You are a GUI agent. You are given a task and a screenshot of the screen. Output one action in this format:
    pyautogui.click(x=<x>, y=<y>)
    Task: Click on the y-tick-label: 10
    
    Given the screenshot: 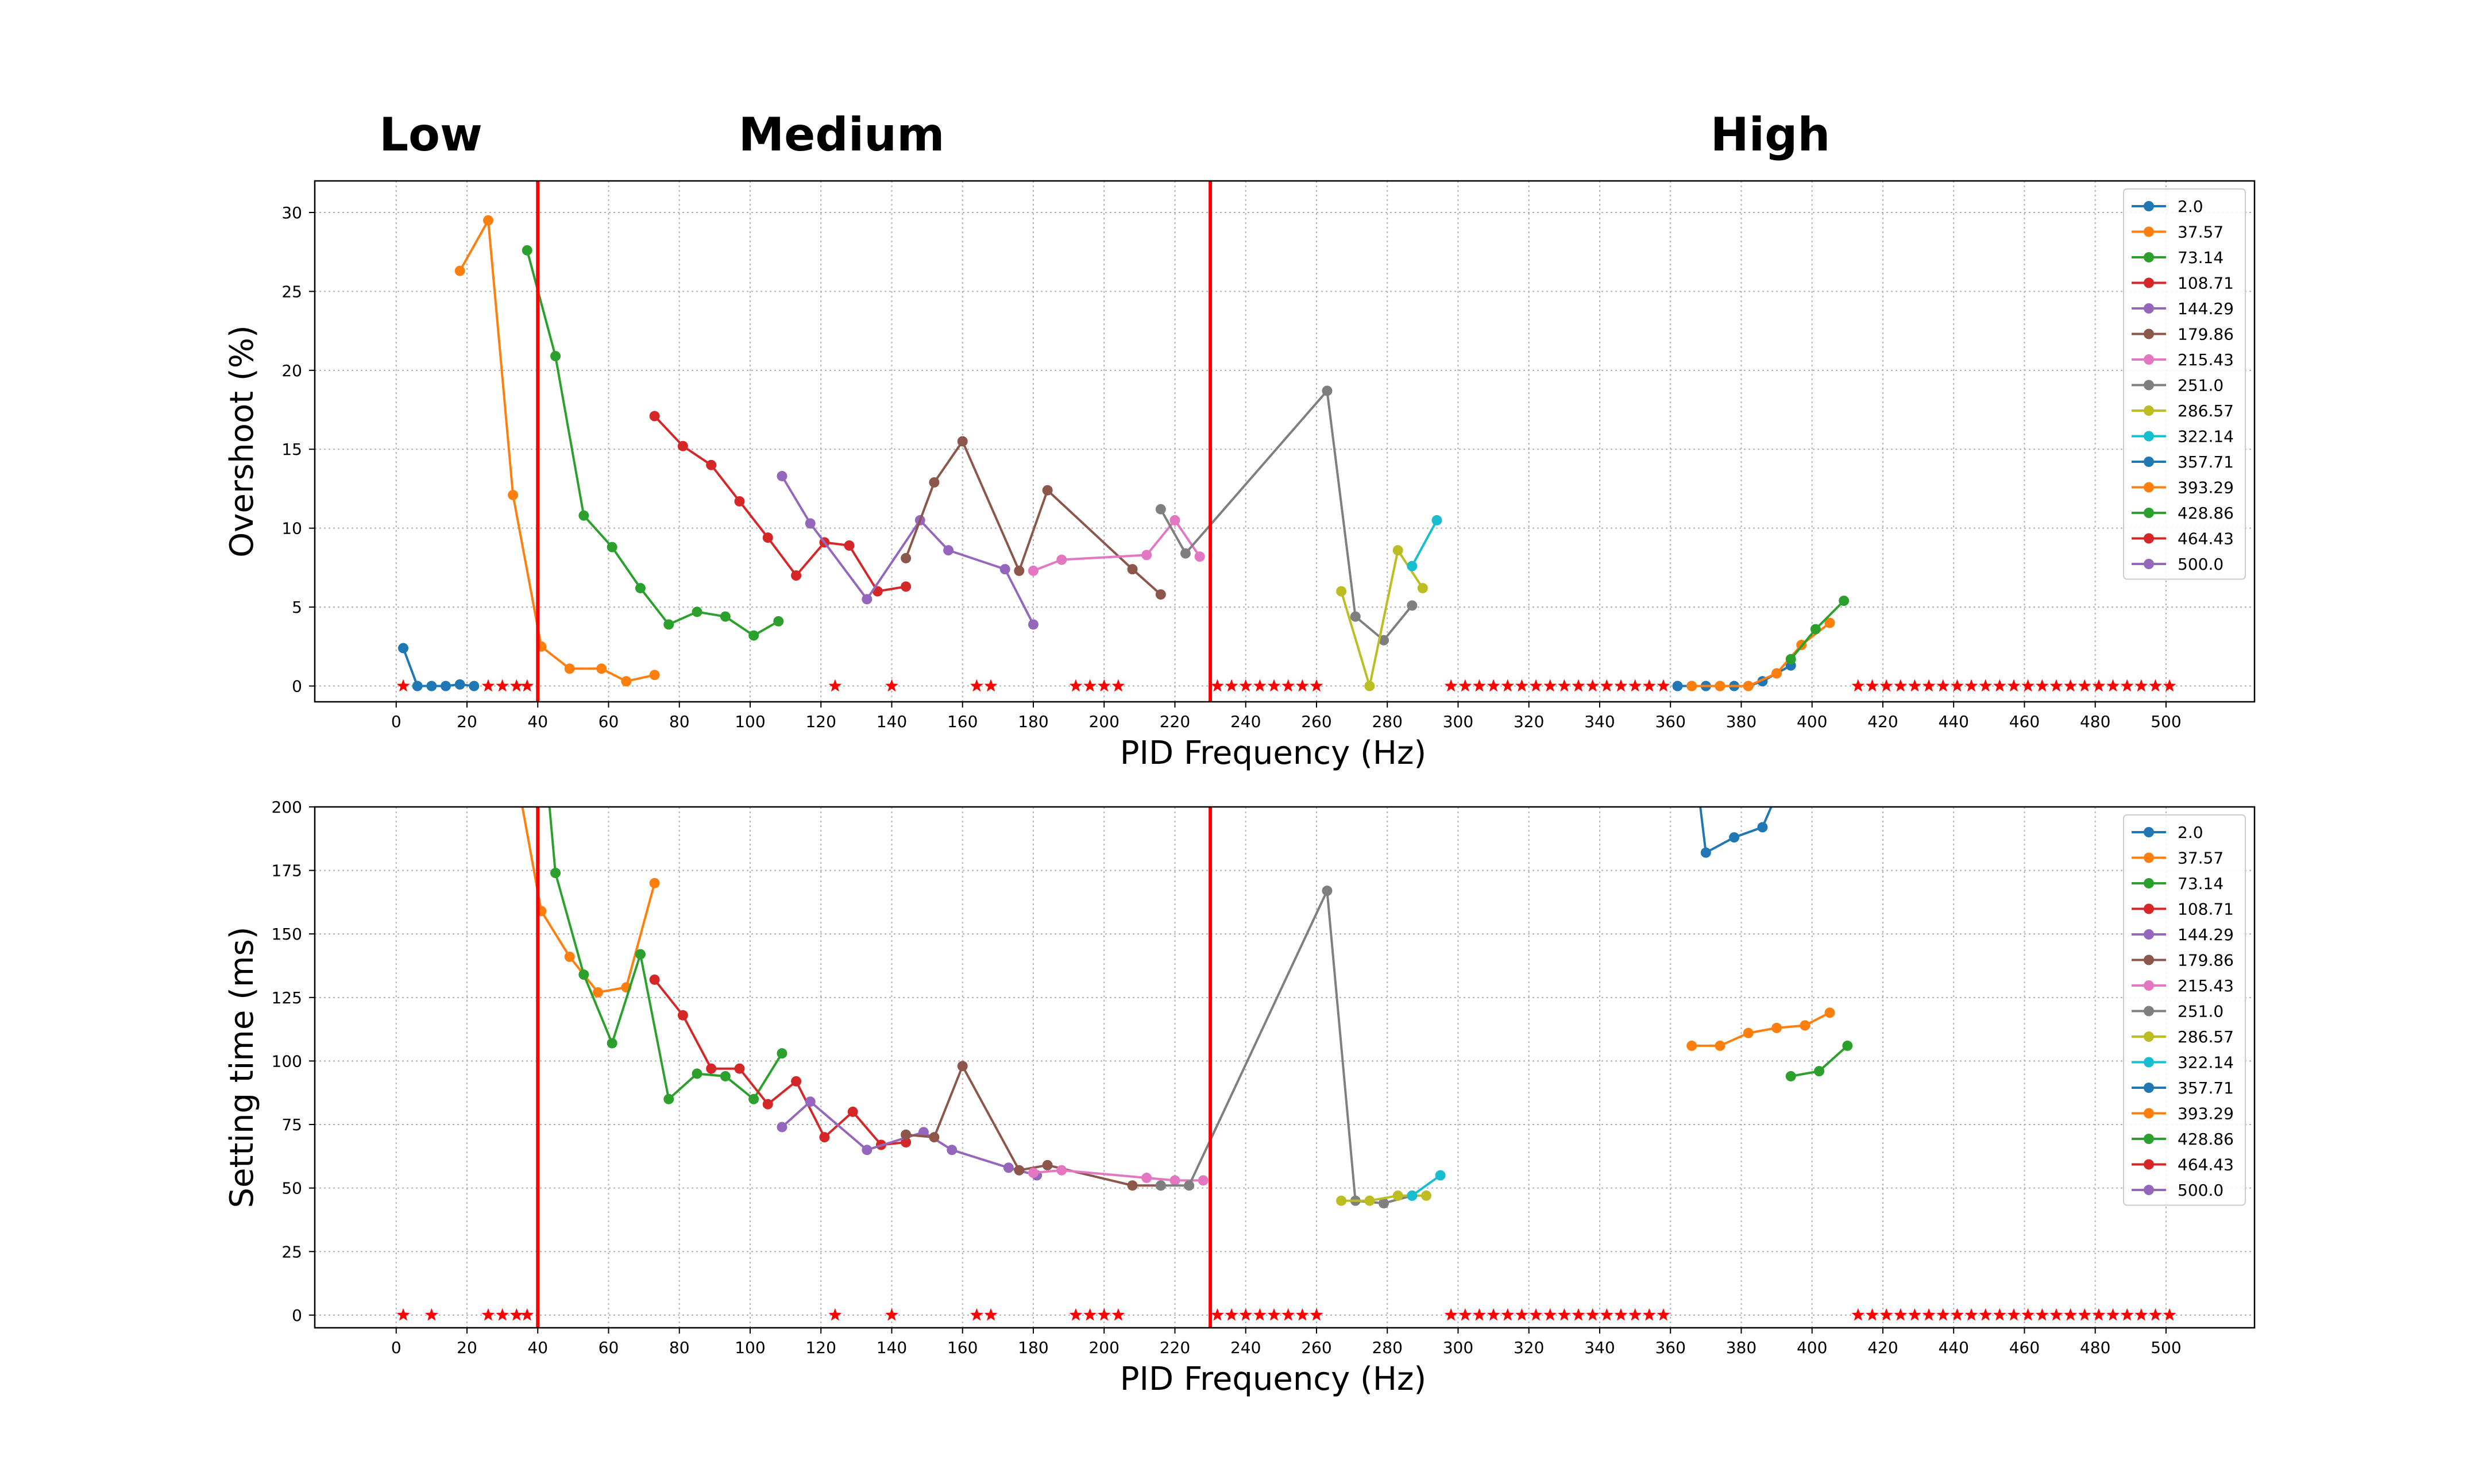 What is the action you would take?
    pyautogui.click(x=291, y=528)
    